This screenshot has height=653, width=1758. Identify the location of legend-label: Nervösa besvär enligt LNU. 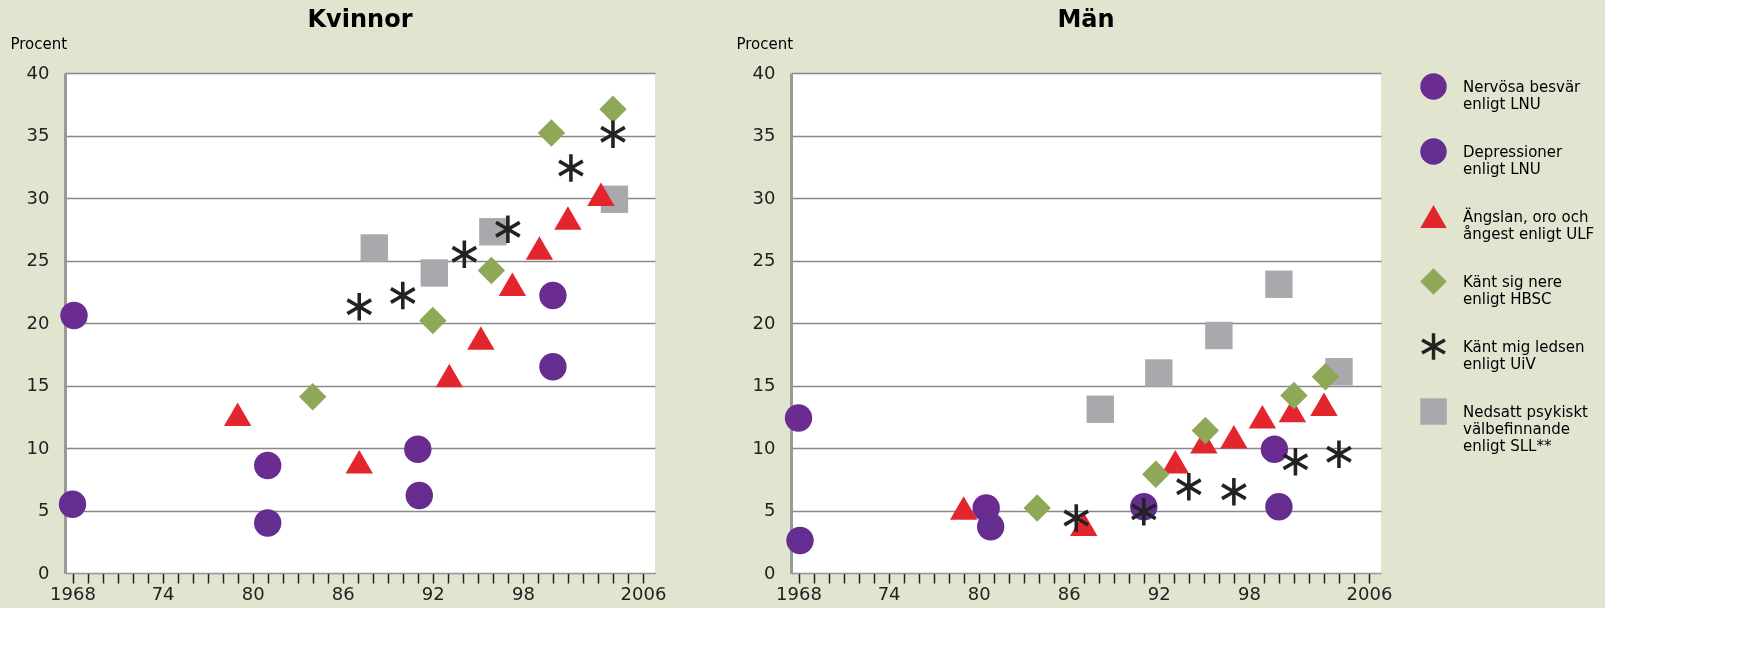
(1522, 95).